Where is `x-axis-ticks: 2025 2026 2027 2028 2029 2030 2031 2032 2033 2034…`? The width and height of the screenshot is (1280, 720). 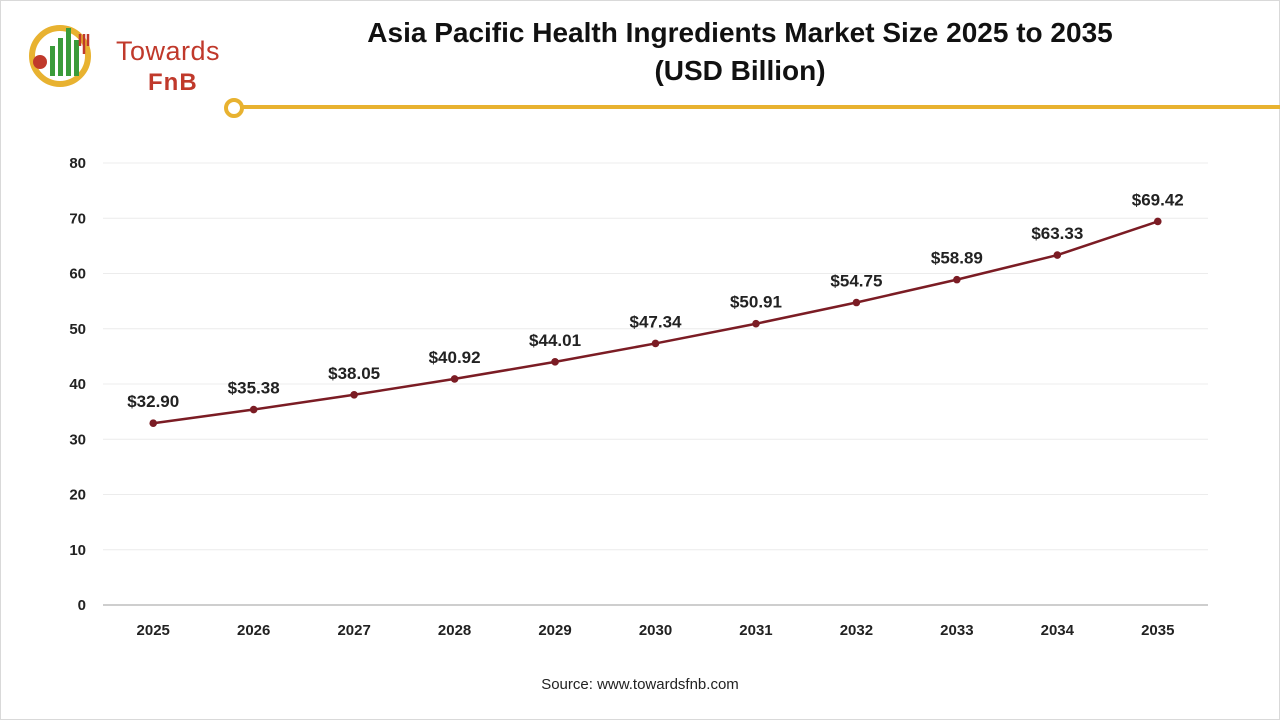 x-axis-ticks: 2025 2026 2027 2028 2029 2030 2031 2032 2033 2034… is located at coordinates (656, 630).